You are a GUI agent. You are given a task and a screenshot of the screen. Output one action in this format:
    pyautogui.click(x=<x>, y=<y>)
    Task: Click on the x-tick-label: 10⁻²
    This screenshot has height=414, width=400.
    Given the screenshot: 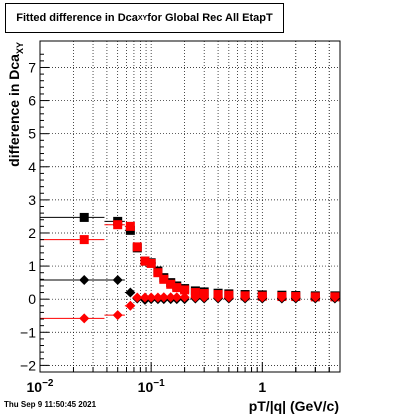 What is the action you would take?
    pyautogui.click(x=40, y=386)
    